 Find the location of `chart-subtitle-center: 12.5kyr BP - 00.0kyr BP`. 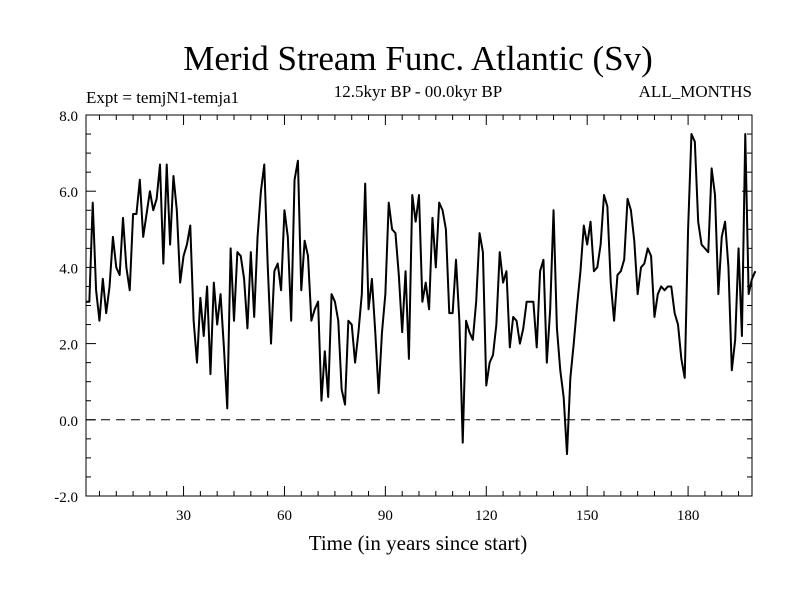

chart-subtitle-center: 12.5kyr BP - 00.0kyr BP is located at coordinates (418, 91).